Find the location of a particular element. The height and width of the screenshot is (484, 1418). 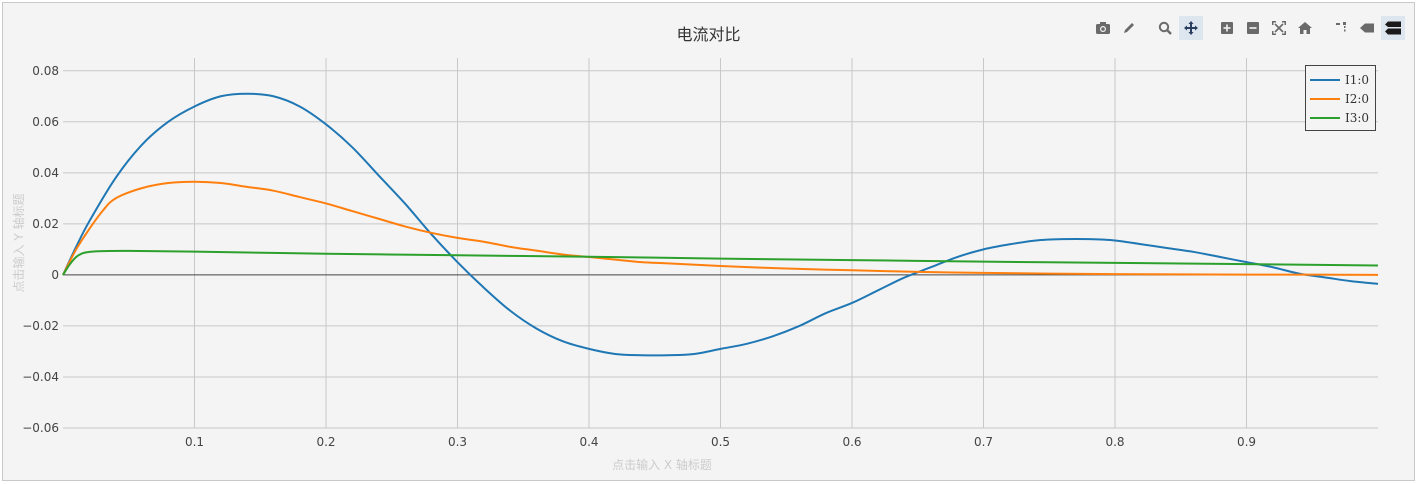

legend-label: I3:0 is located at coordinates (1357, 117).